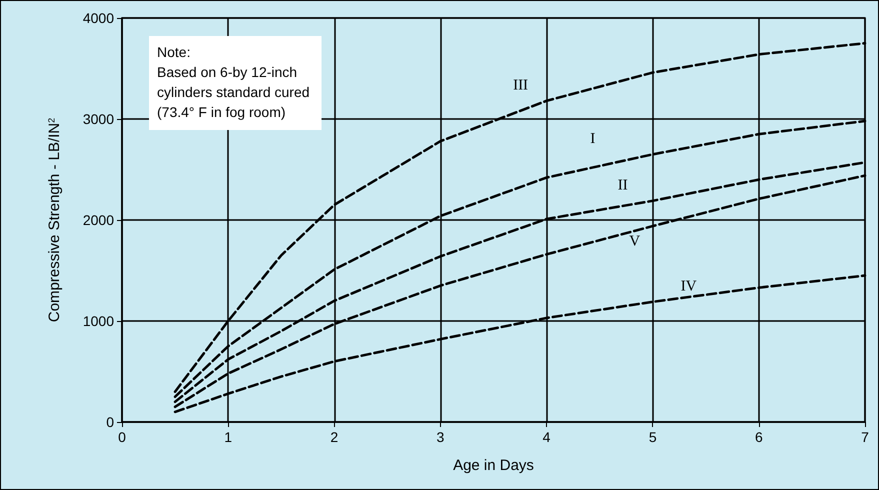 Image resolution: width=879 pixels, height=490 pixels. What do you see at coordinates (634, 242) in the screenshot?
I see `series-label: V` at bounding box center [634, 242].